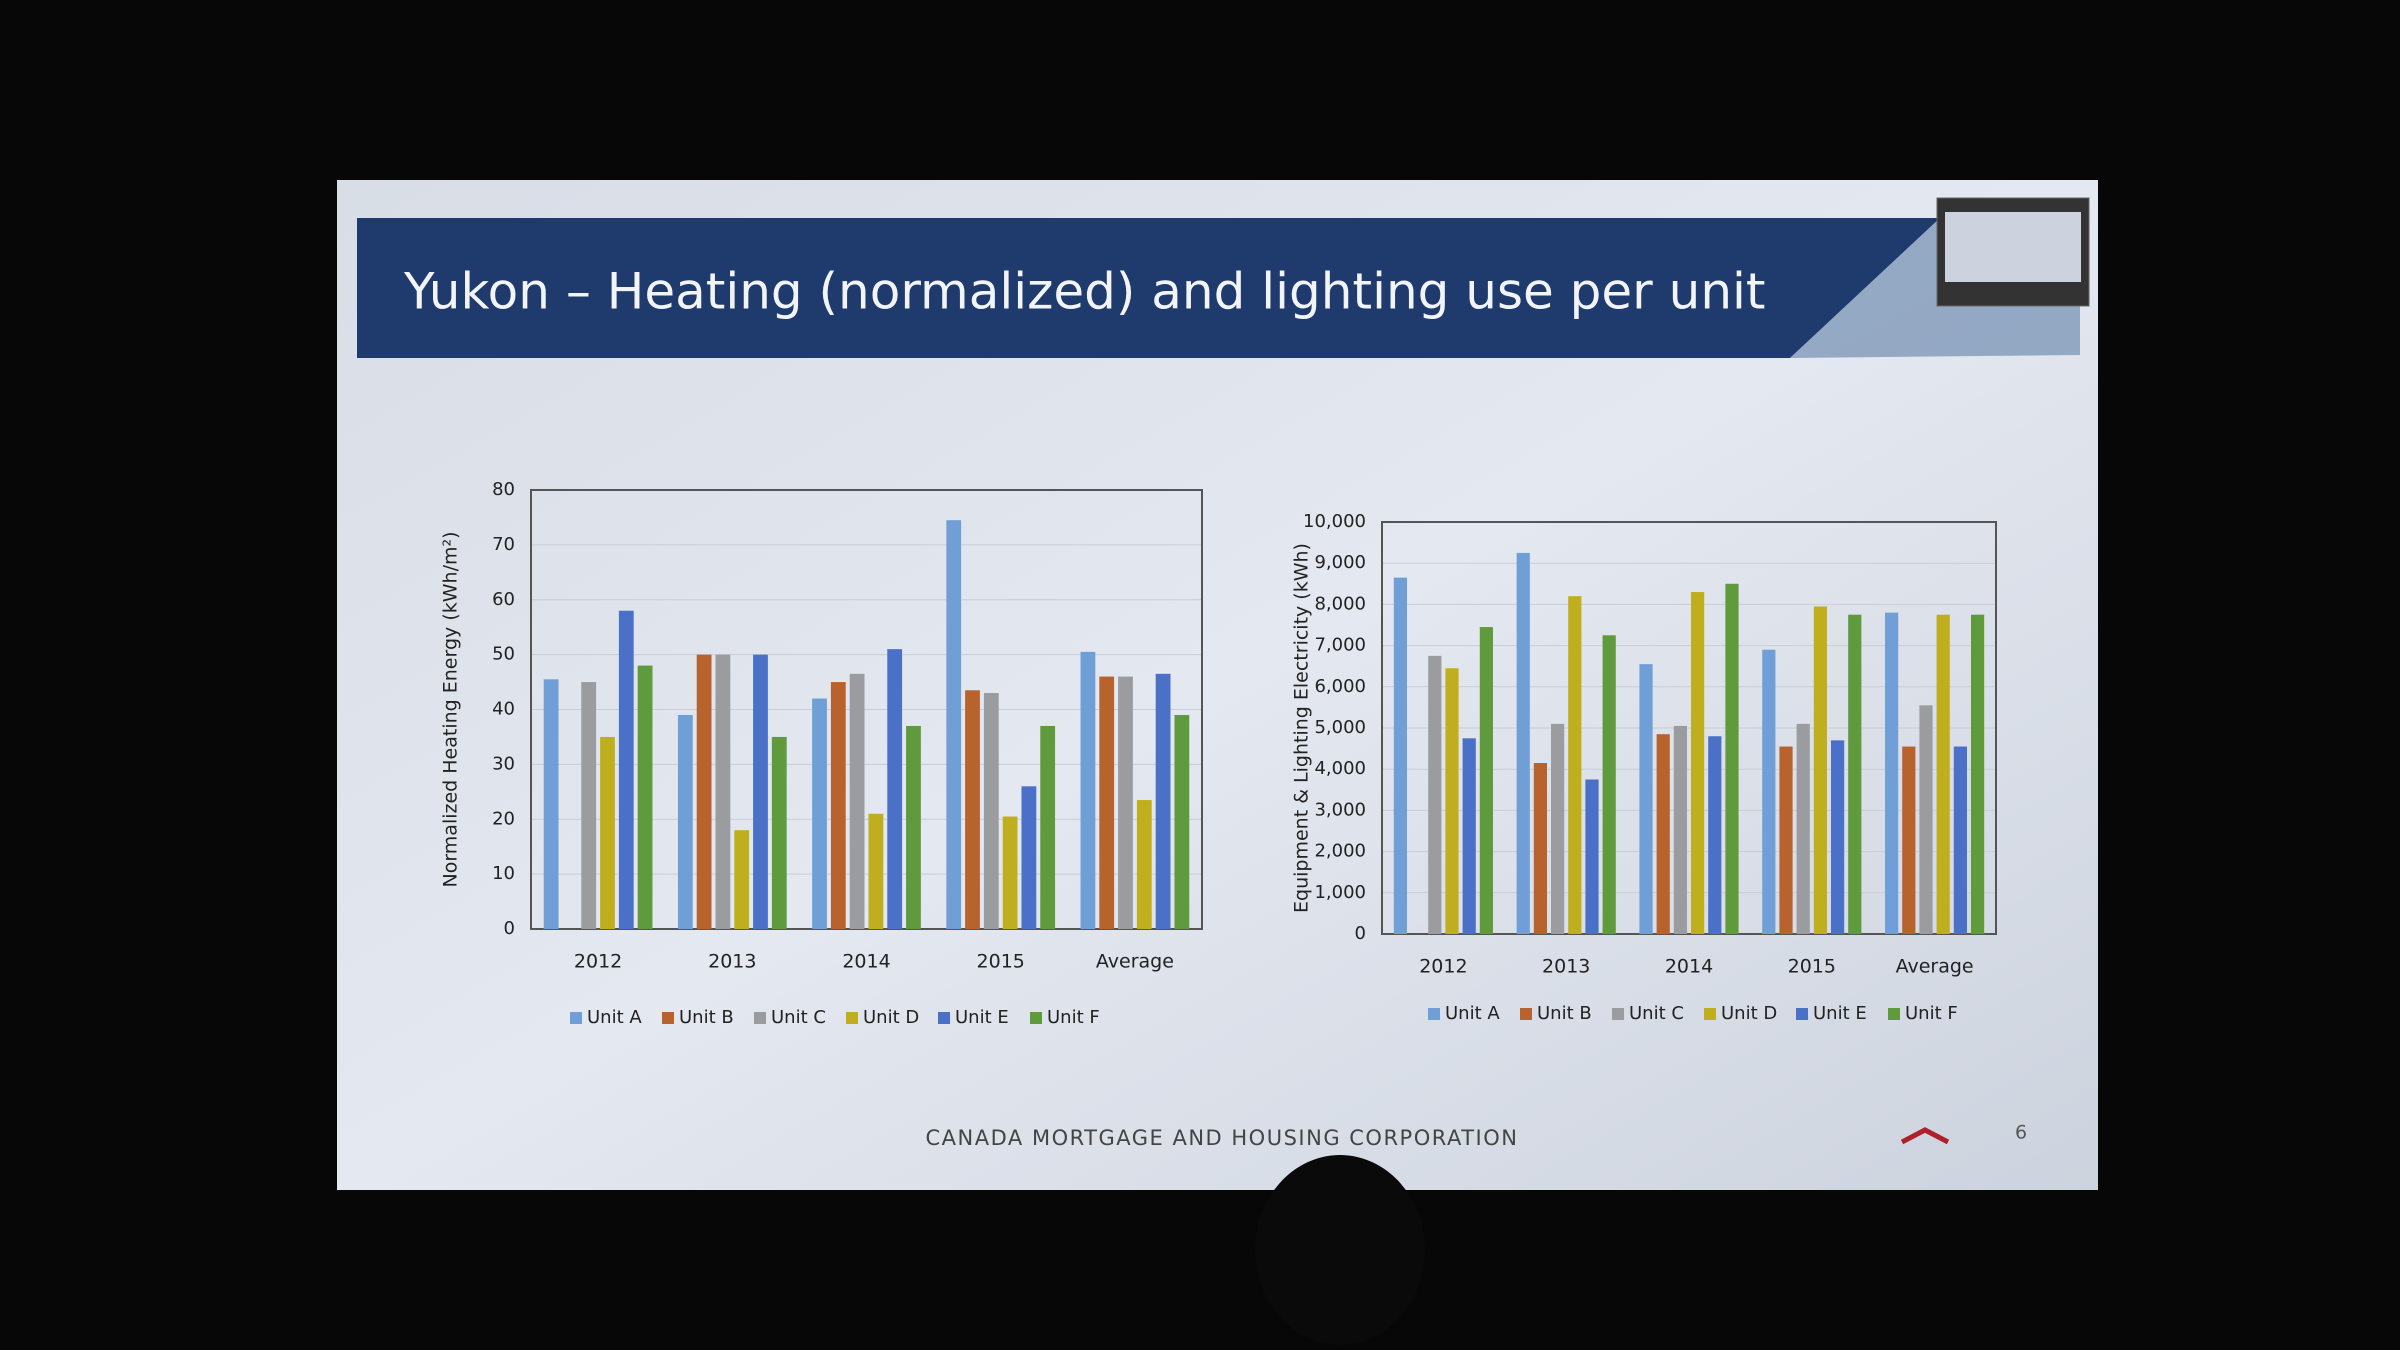 This screenshot has height=1350, width=2400. I want to click on footer: CANADA MORTGAGE AND HOUSING CORPORATION, so click(1222, 1138).